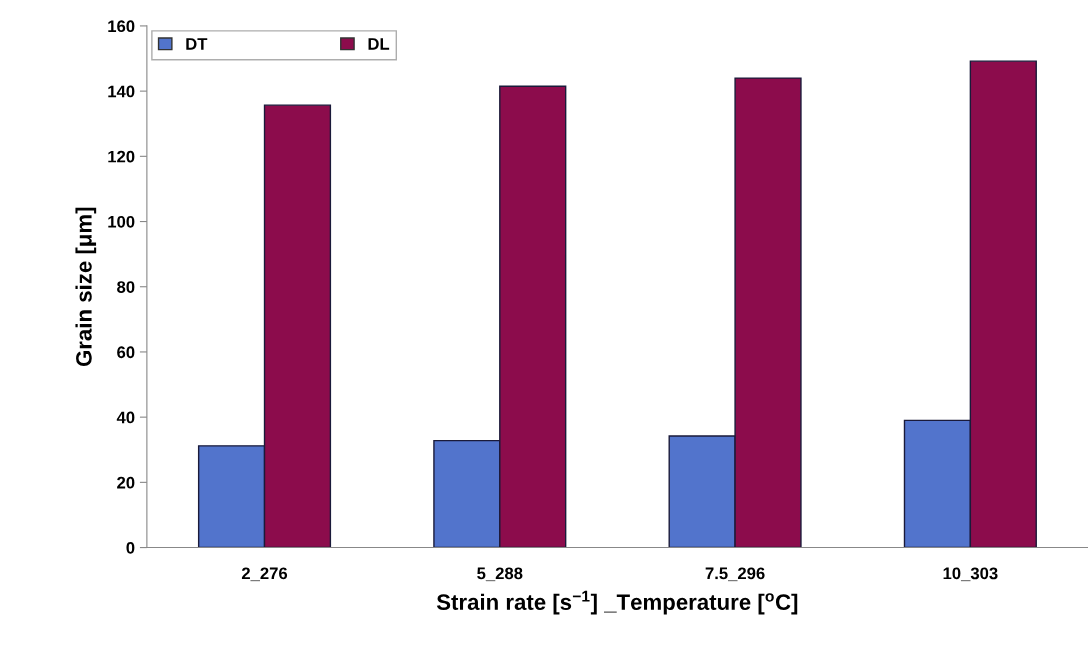 Image resolution: width=1088 pixels, height=648 pixels. Describe the element at coordinates (86, 287) in the screenshot. I see `y-axis-title: Grain size [μm]` at that location.